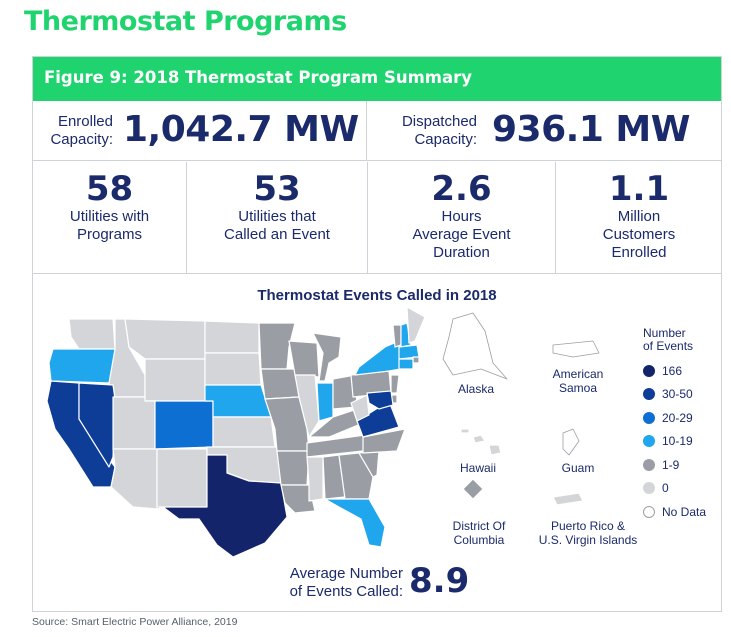 The width and height of the screenshot is (731, 637). Describe the element at coordinates (109, 234) in the screenshot. I see `stat-label-line: Programs` at that location.